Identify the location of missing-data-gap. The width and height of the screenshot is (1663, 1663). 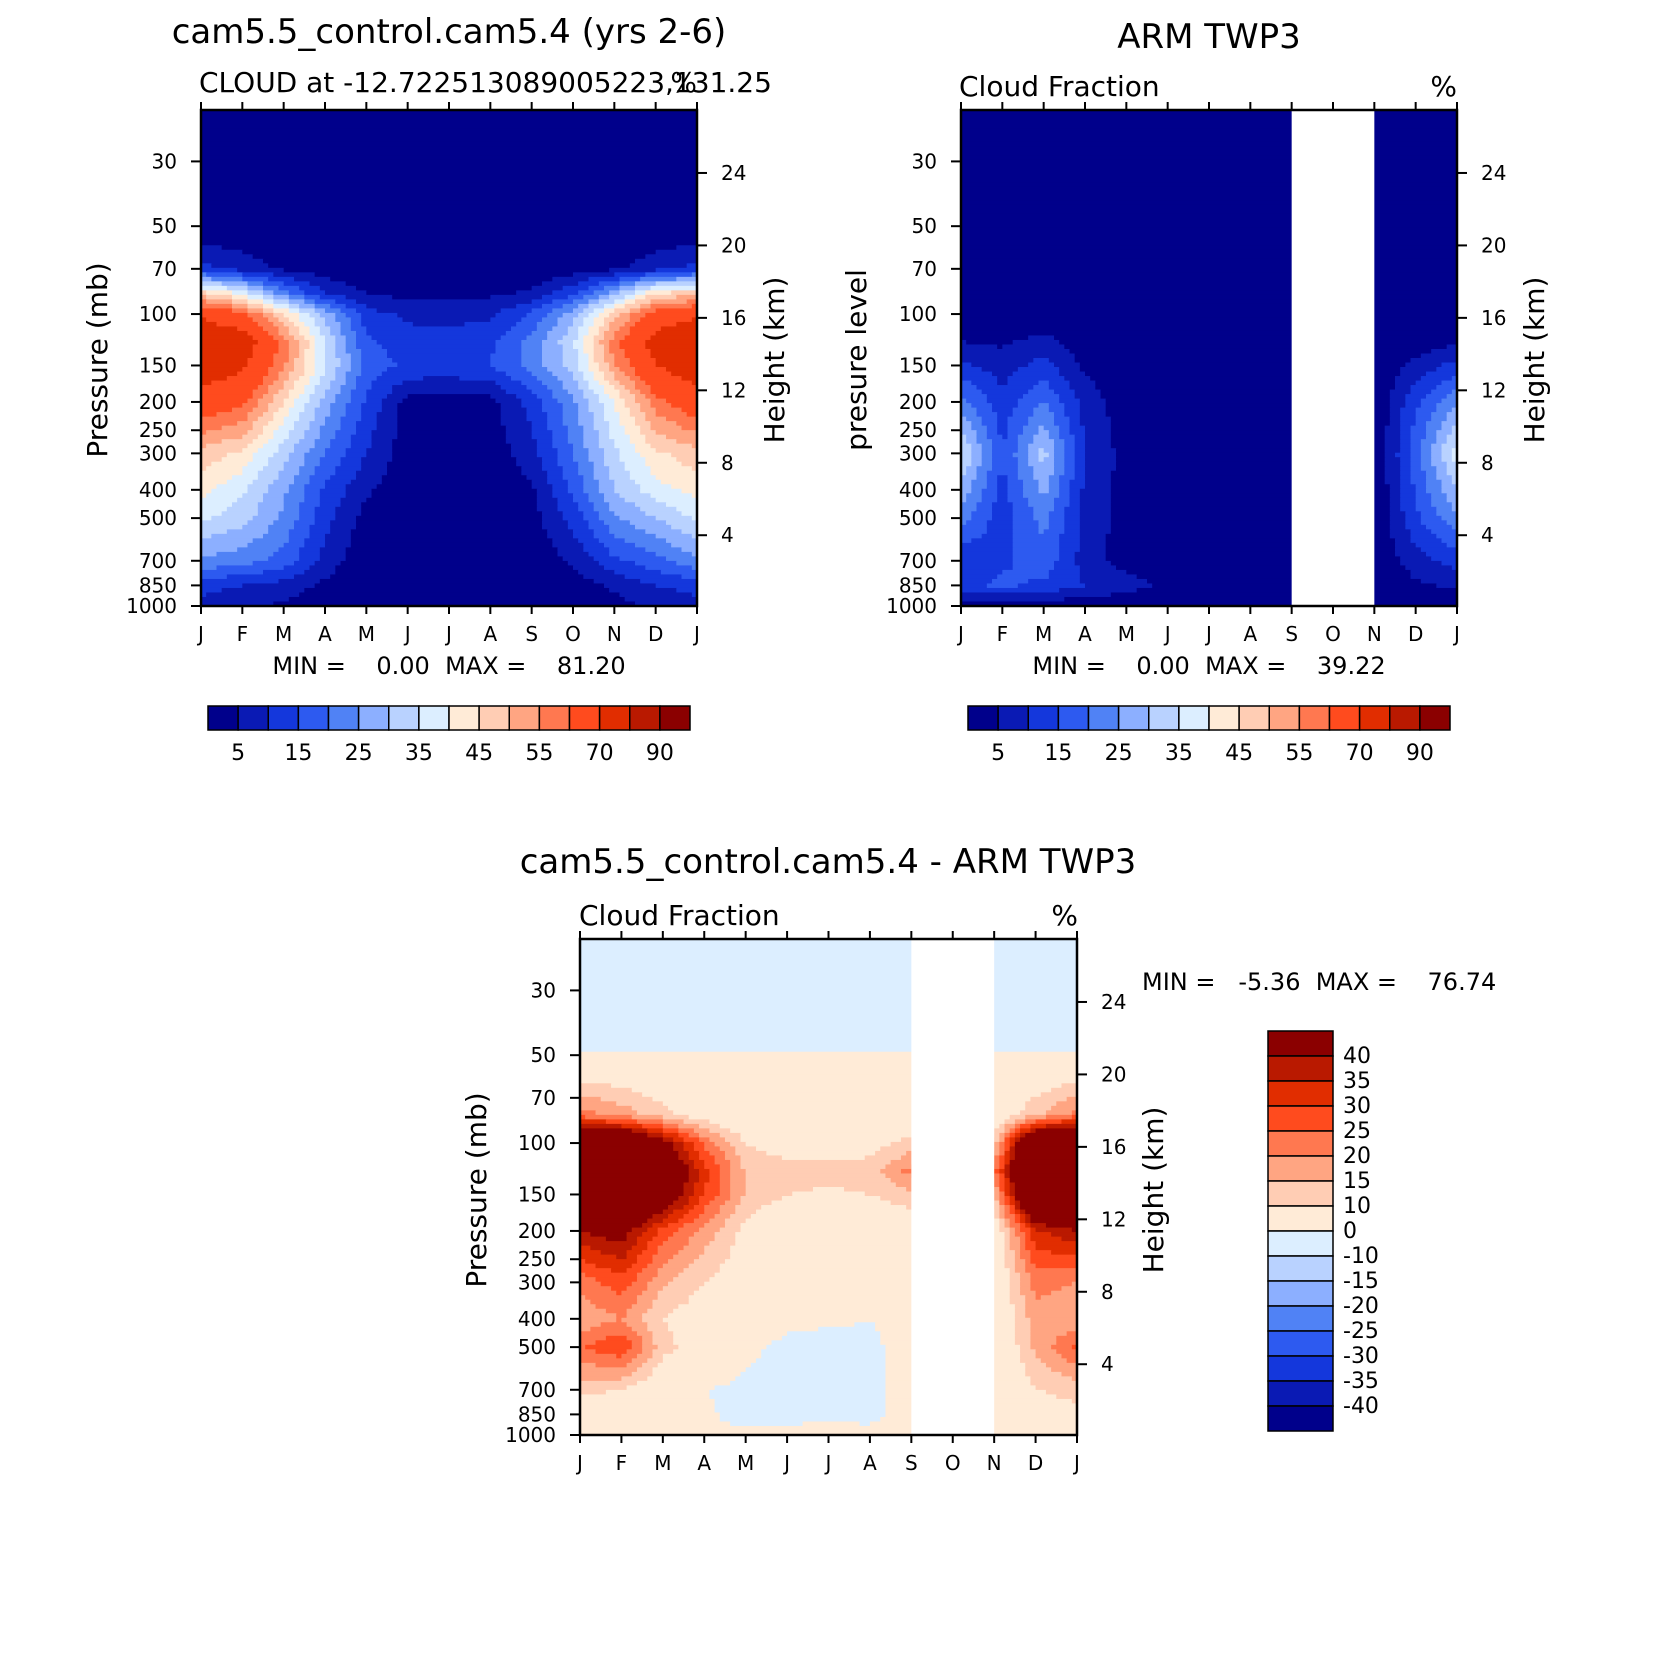
(953, 1187).